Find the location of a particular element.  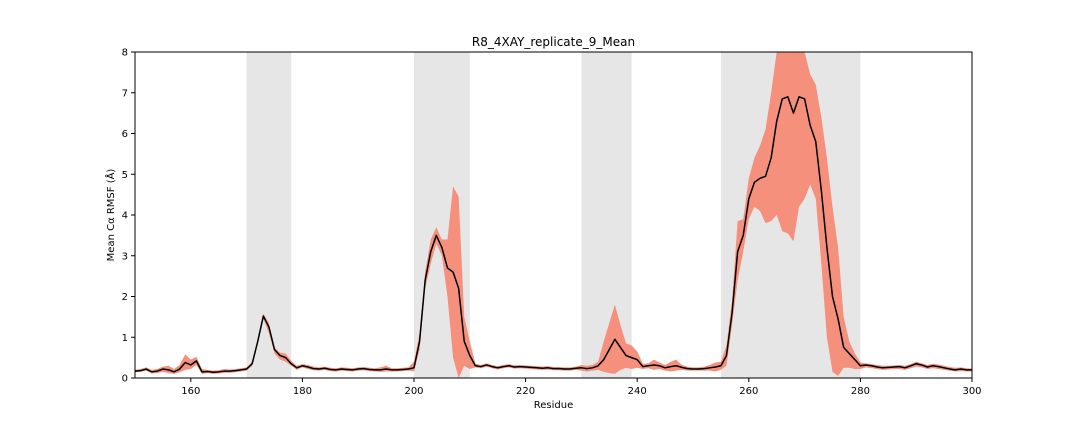

y-tick-label-7: 7 is located at coordinates (125, 93).